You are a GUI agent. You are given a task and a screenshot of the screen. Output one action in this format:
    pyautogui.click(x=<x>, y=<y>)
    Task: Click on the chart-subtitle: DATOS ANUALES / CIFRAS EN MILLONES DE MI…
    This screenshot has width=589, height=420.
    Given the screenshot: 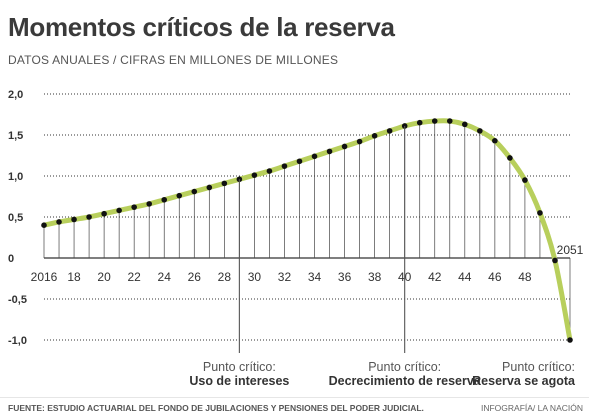 What is the action you would take?
    pyautogui.click(x=173, y=60)
    